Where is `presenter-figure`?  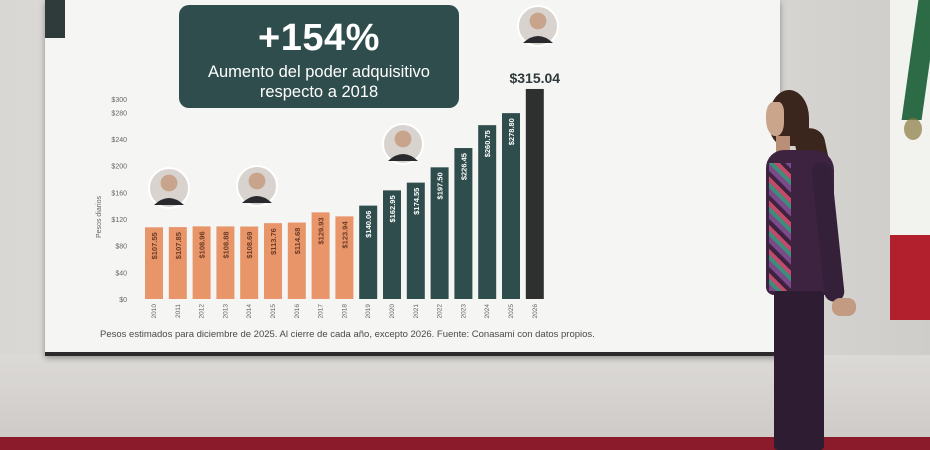
presenter-figure is located at coordinates (810, 269).